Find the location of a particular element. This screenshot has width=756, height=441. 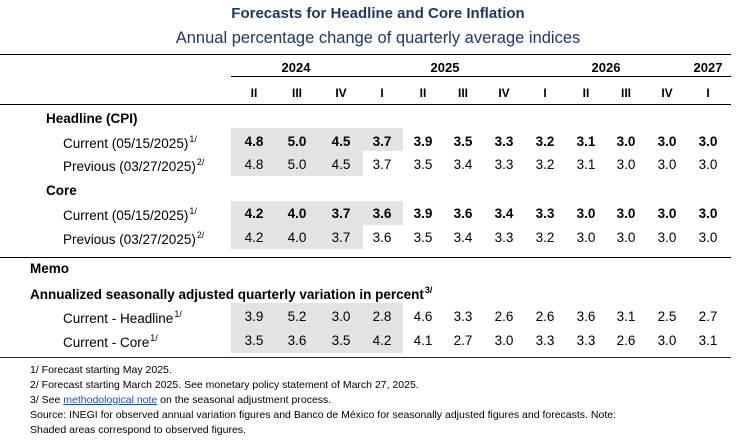

table-cell: 2.8 is located at coordinates (382, 316).